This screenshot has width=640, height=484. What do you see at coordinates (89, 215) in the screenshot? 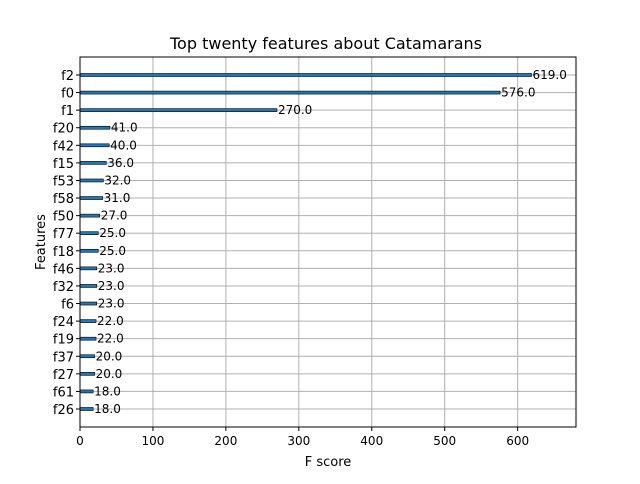
I see `bar-f50` at bounding box center [89, 215].